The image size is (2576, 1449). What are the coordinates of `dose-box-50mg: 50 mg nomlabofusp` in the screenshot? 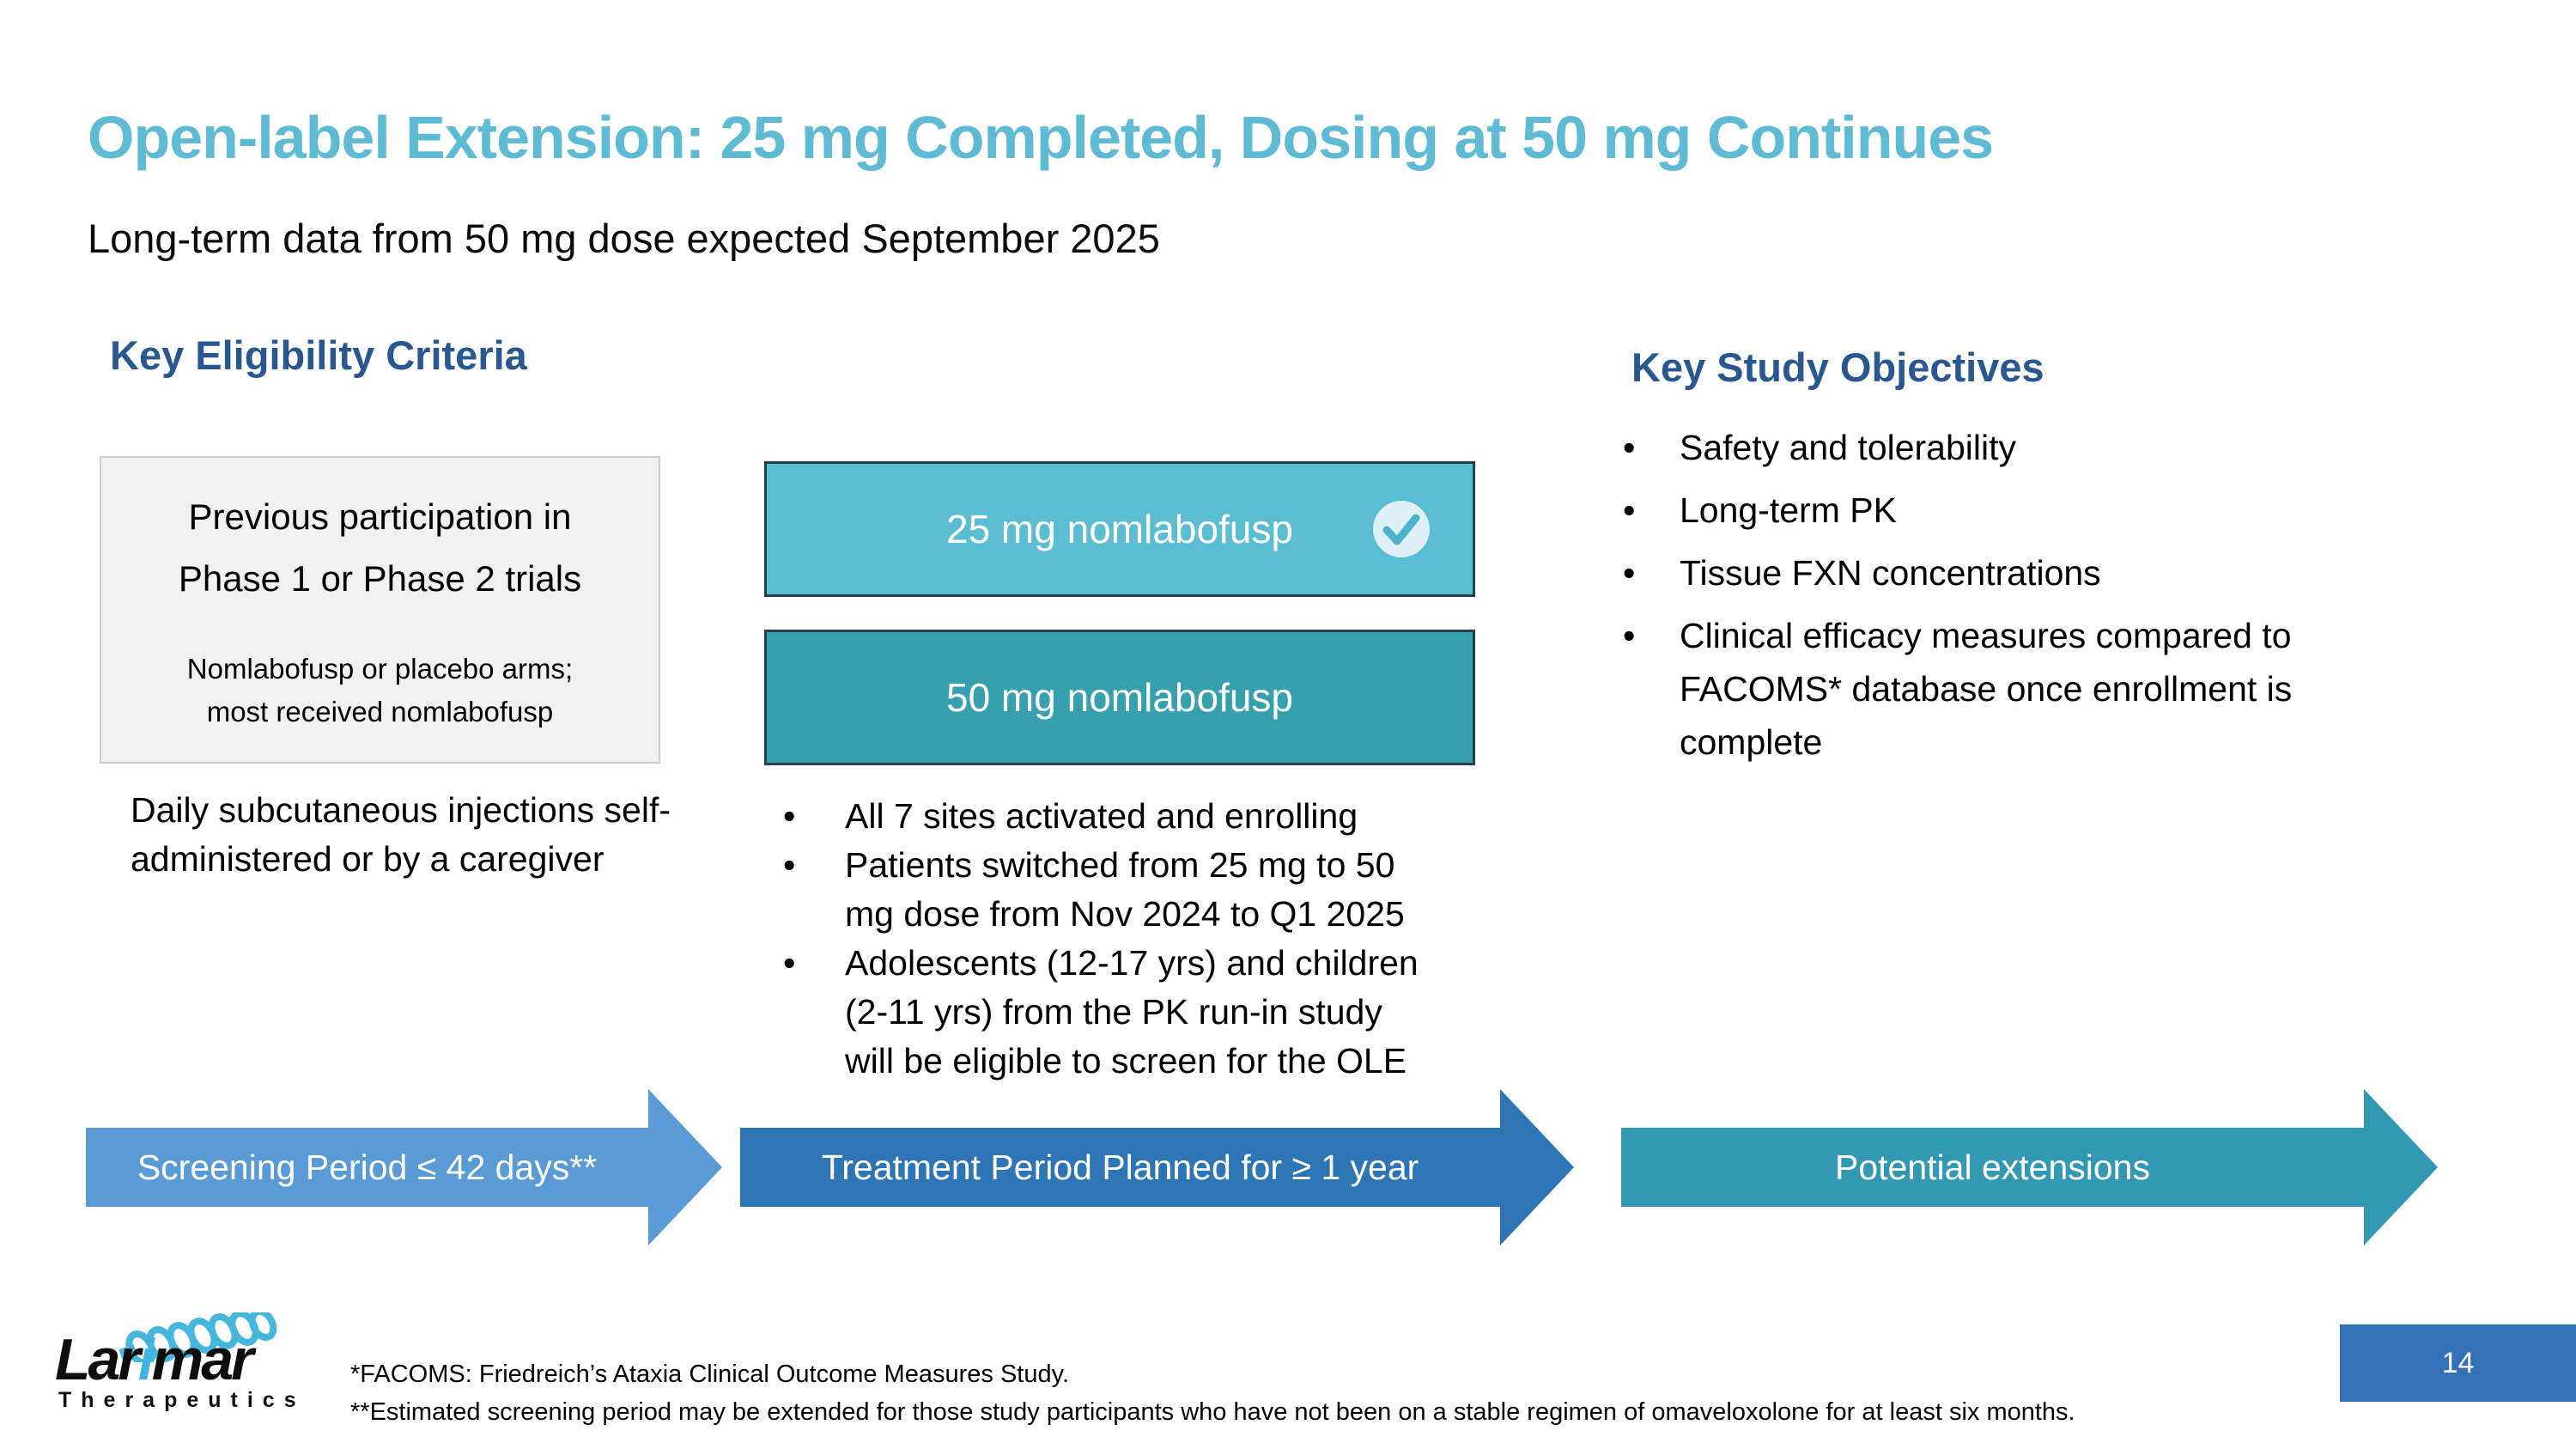 It's located at (1119, 697).